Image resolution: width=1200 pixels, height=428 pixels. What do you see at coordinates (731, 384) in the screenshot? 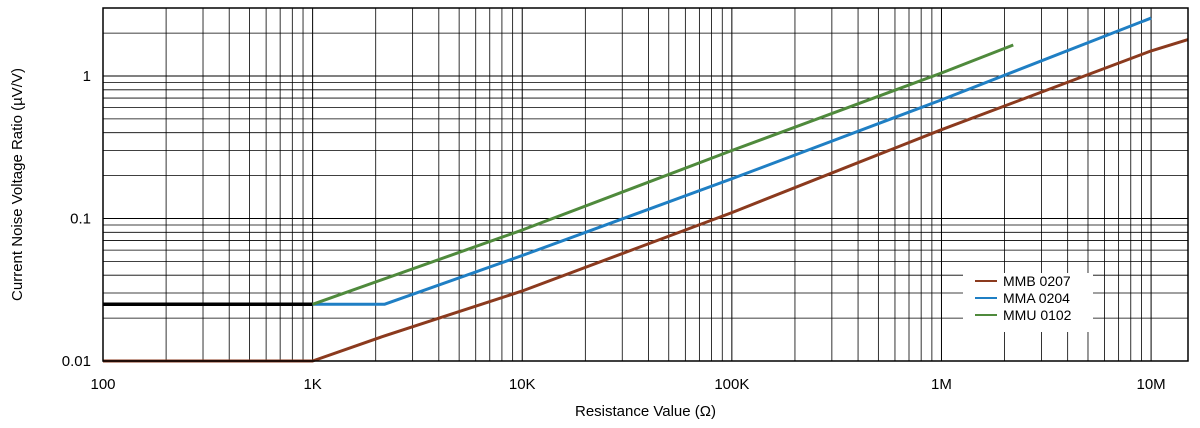
I see `x-tick-label: 100K` at bounding box center [731, 384].